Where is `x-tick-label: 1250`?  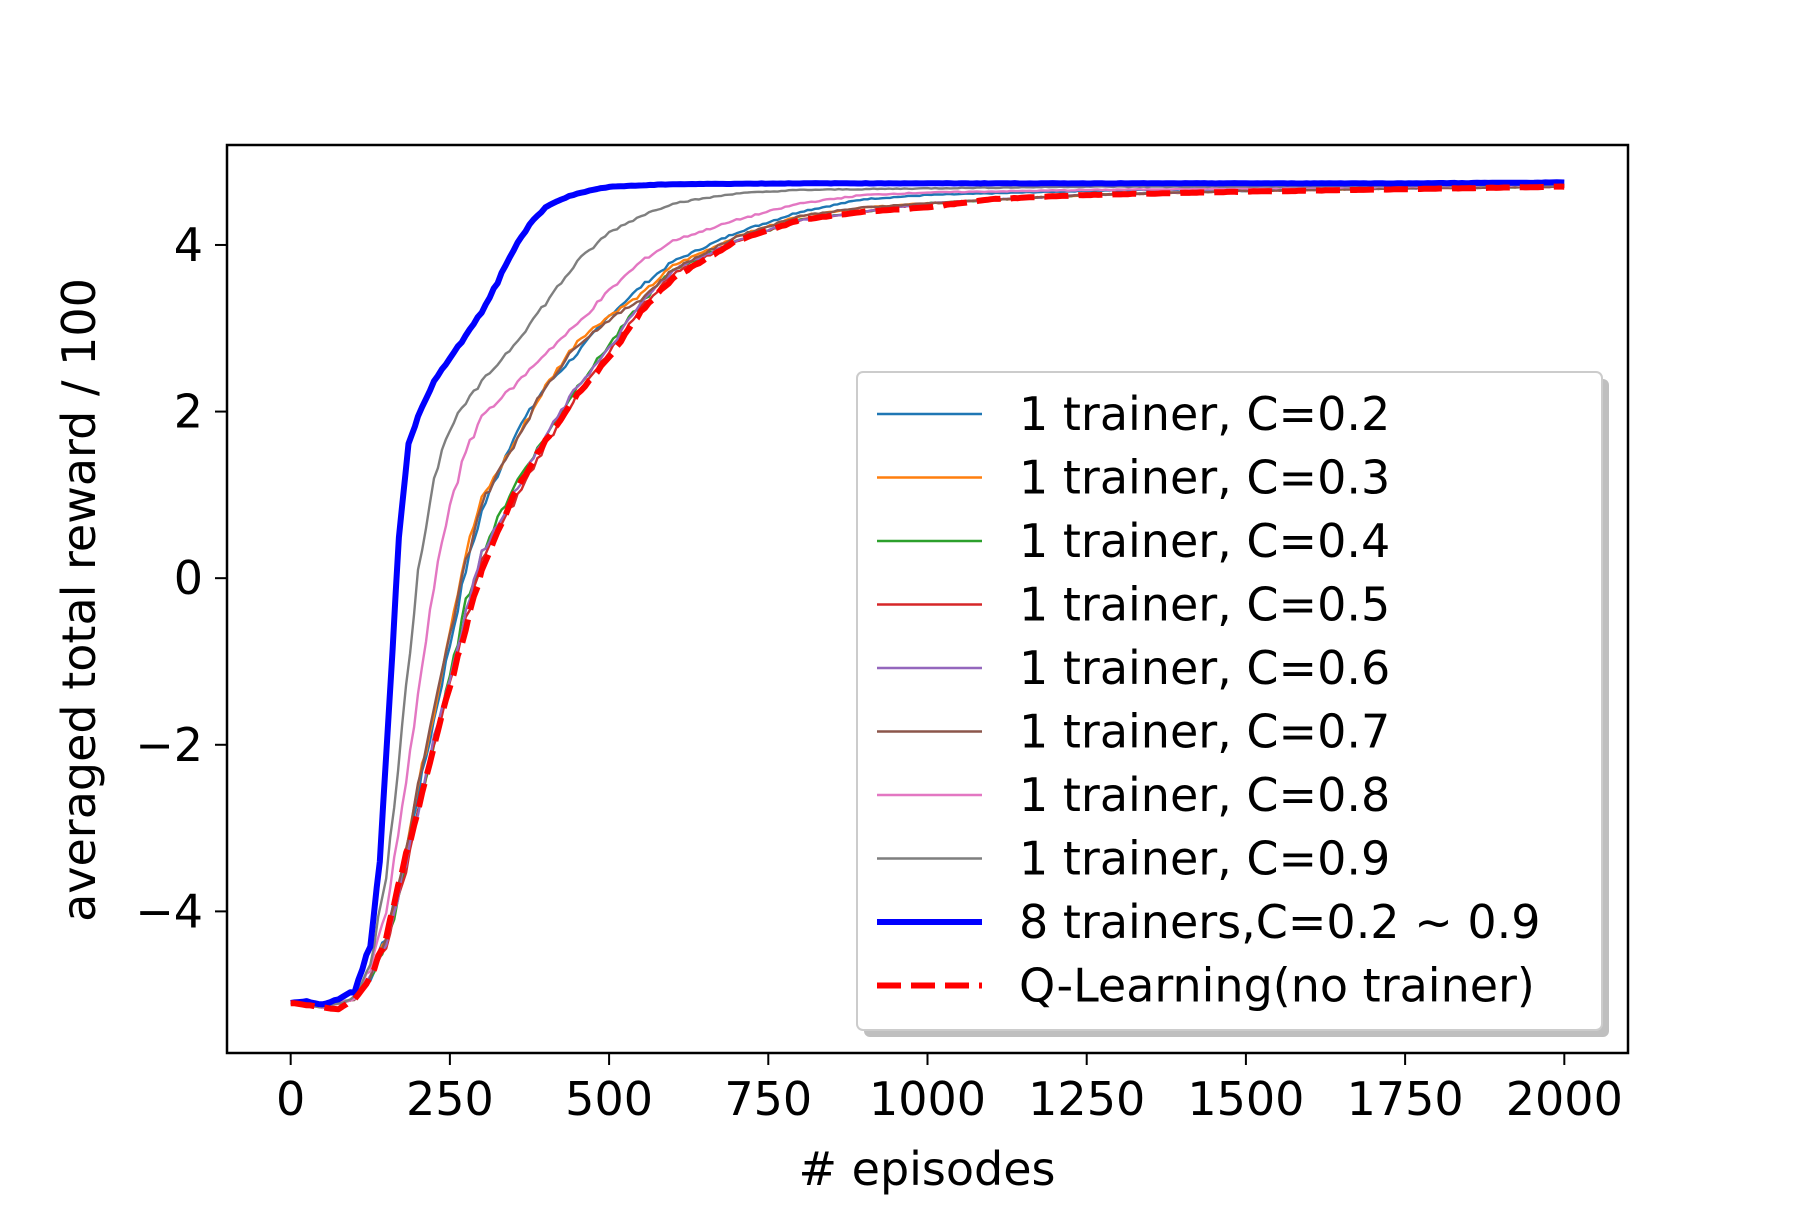 x-tick-label: 1250 is located at coordinates (1086, 1099).